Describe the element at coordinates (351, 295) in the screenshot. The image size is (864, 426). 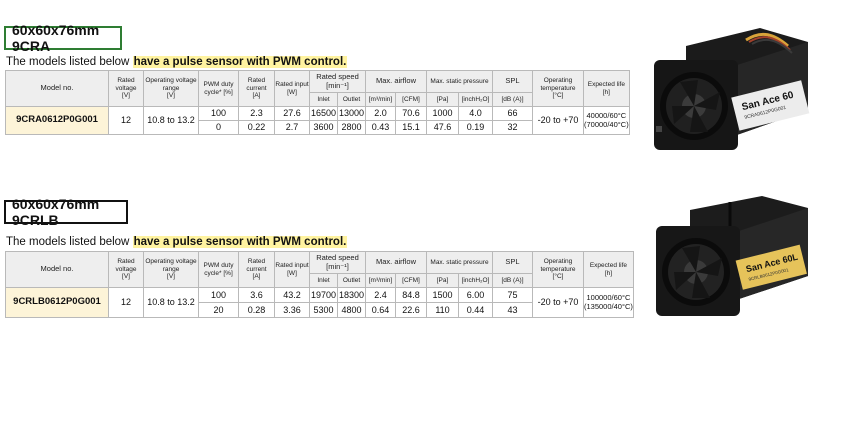
I see `outlet-speed-value: 18300` at that location.